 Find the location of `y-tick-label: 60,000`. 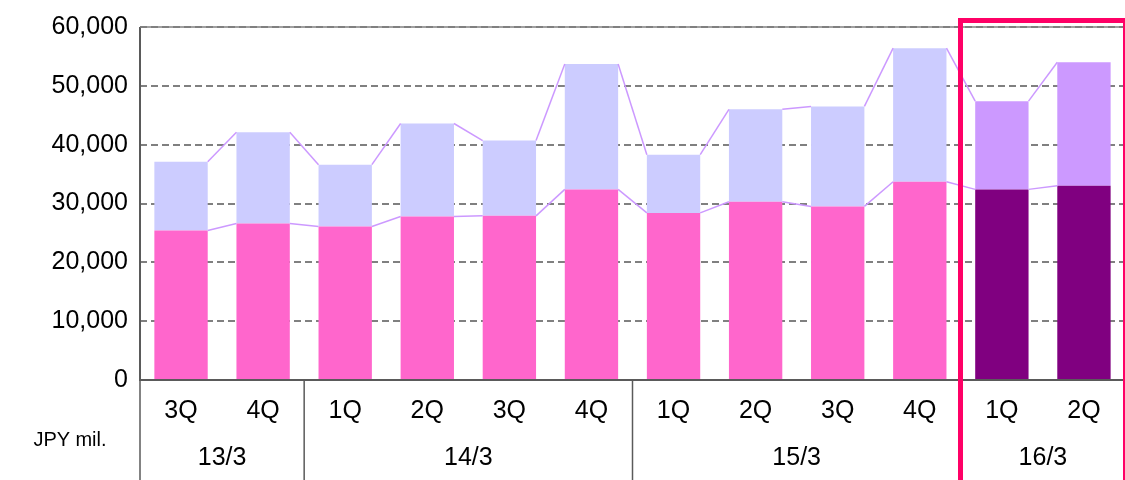

y-tick-label: 60,000 is located at coordinates (89, 24).